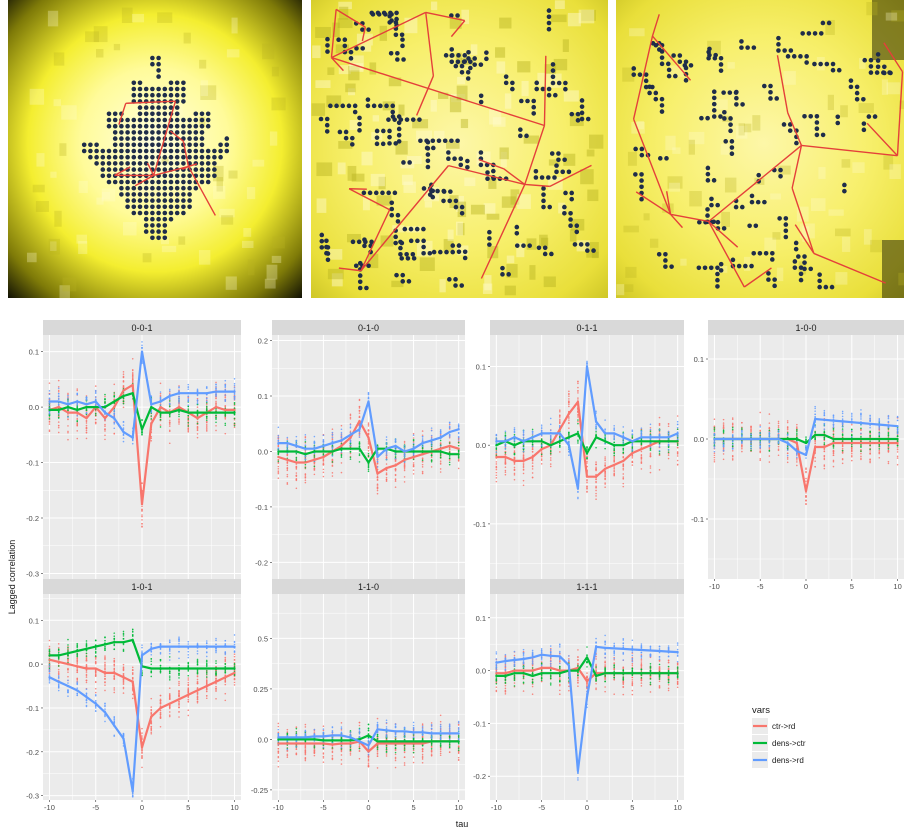 The height and width of the screenshot is (837, 904). What do you see at coordinates (263, 341) in the screenshot?
I see `y-tick-label: 0.2` at bounding box center [263, 341].